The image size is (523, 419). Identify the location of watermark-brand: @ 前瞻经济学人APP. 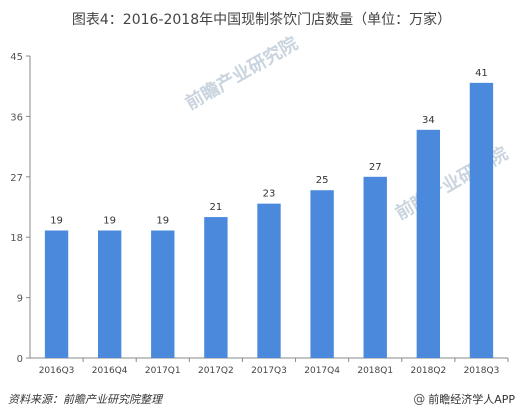
(464, 399).